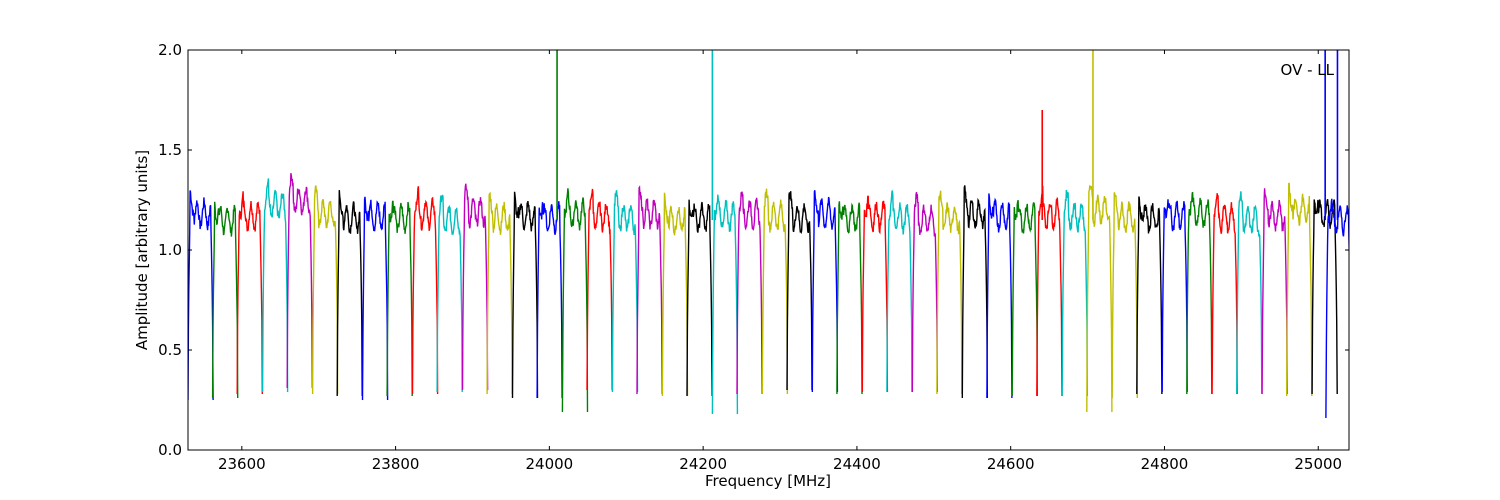  Describe the element at coordinates (1318, 464) in the screenshot. I see `x-tick-label: 25000` at that location.